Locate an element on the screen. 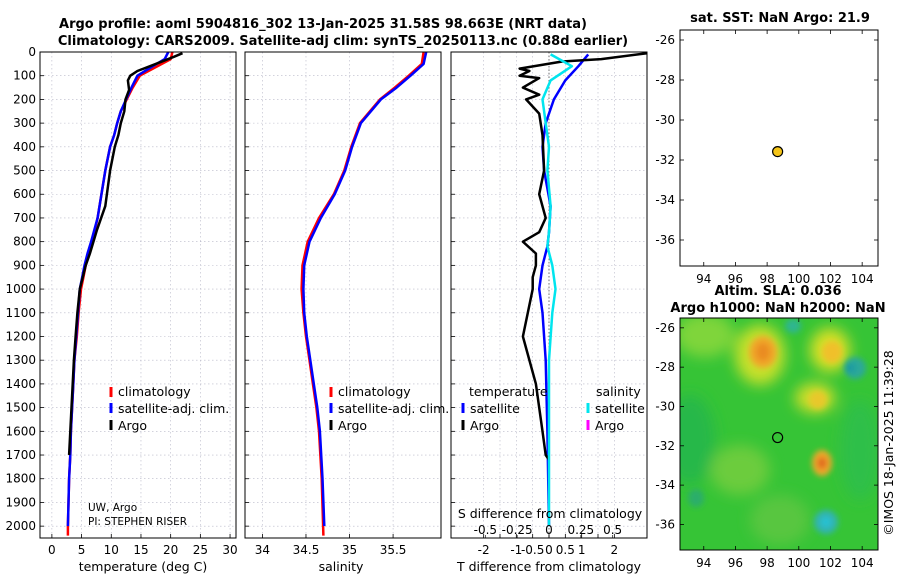 The image size is (900, 580). ytick-label: 100 is located at coordinates (24, 76).